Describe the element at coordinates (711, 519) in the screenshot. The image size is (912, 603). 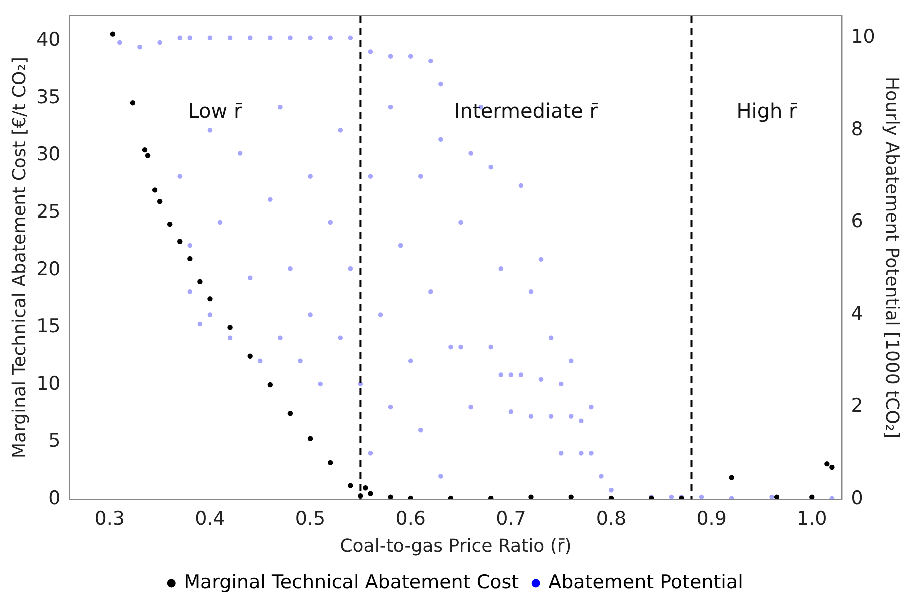
I see `x-tick-label: 0.9` at that location.